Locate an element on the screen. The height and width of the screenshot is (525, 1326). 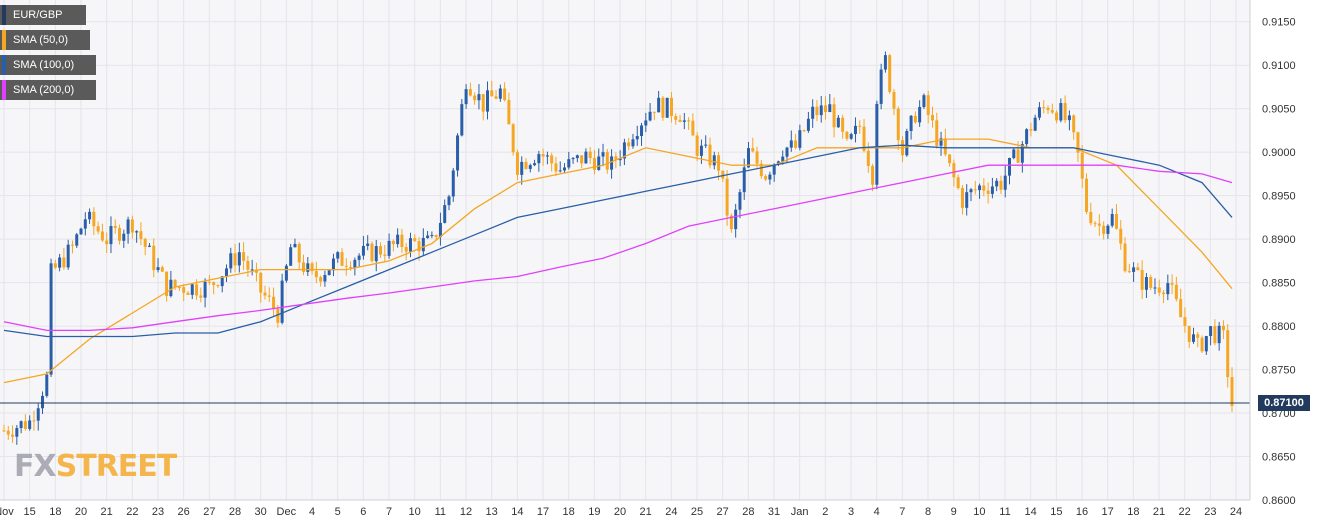
x-tick-label: 15 is located at coordinates (30, 512).